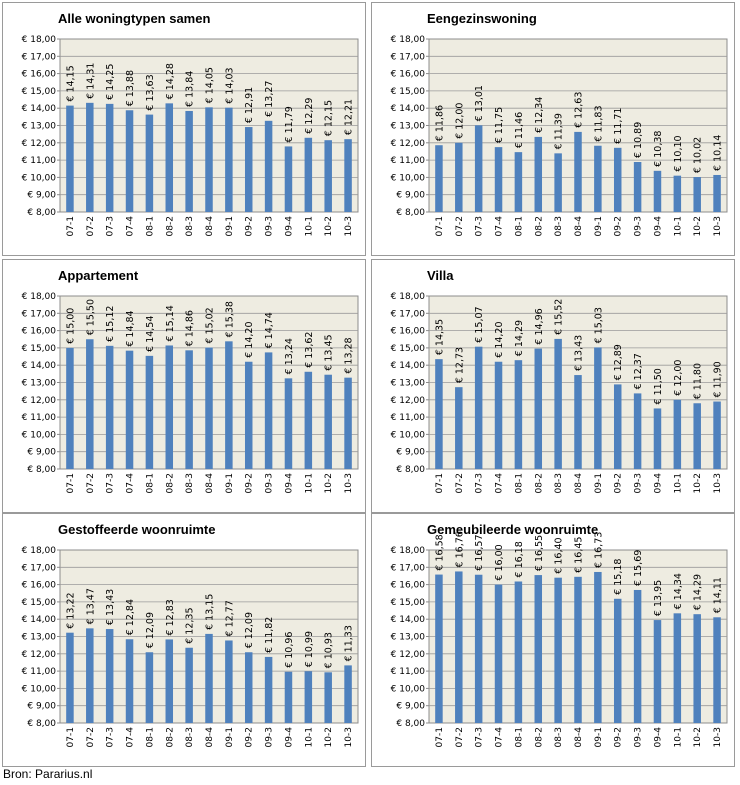 The height and width of the screenshot is (785, 740). I want to click on x-tick-label: 08-3, so click(190, 483).